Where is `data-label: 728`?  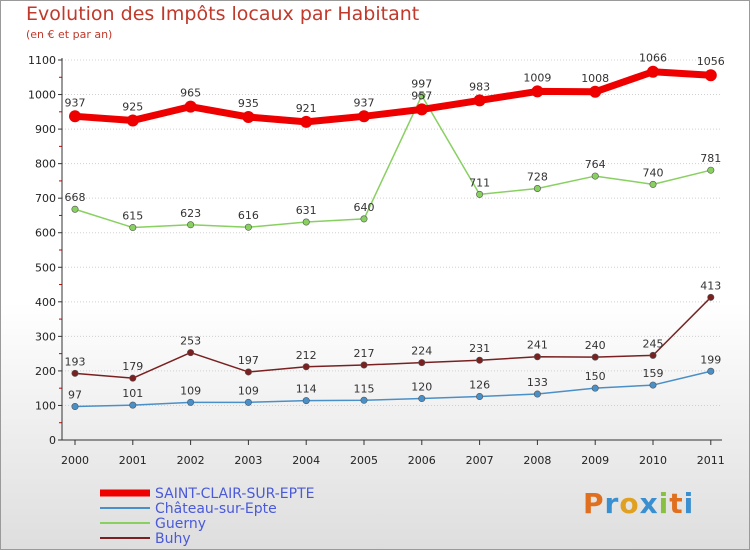
data-label: 728 is located at coordinates (537, 177).